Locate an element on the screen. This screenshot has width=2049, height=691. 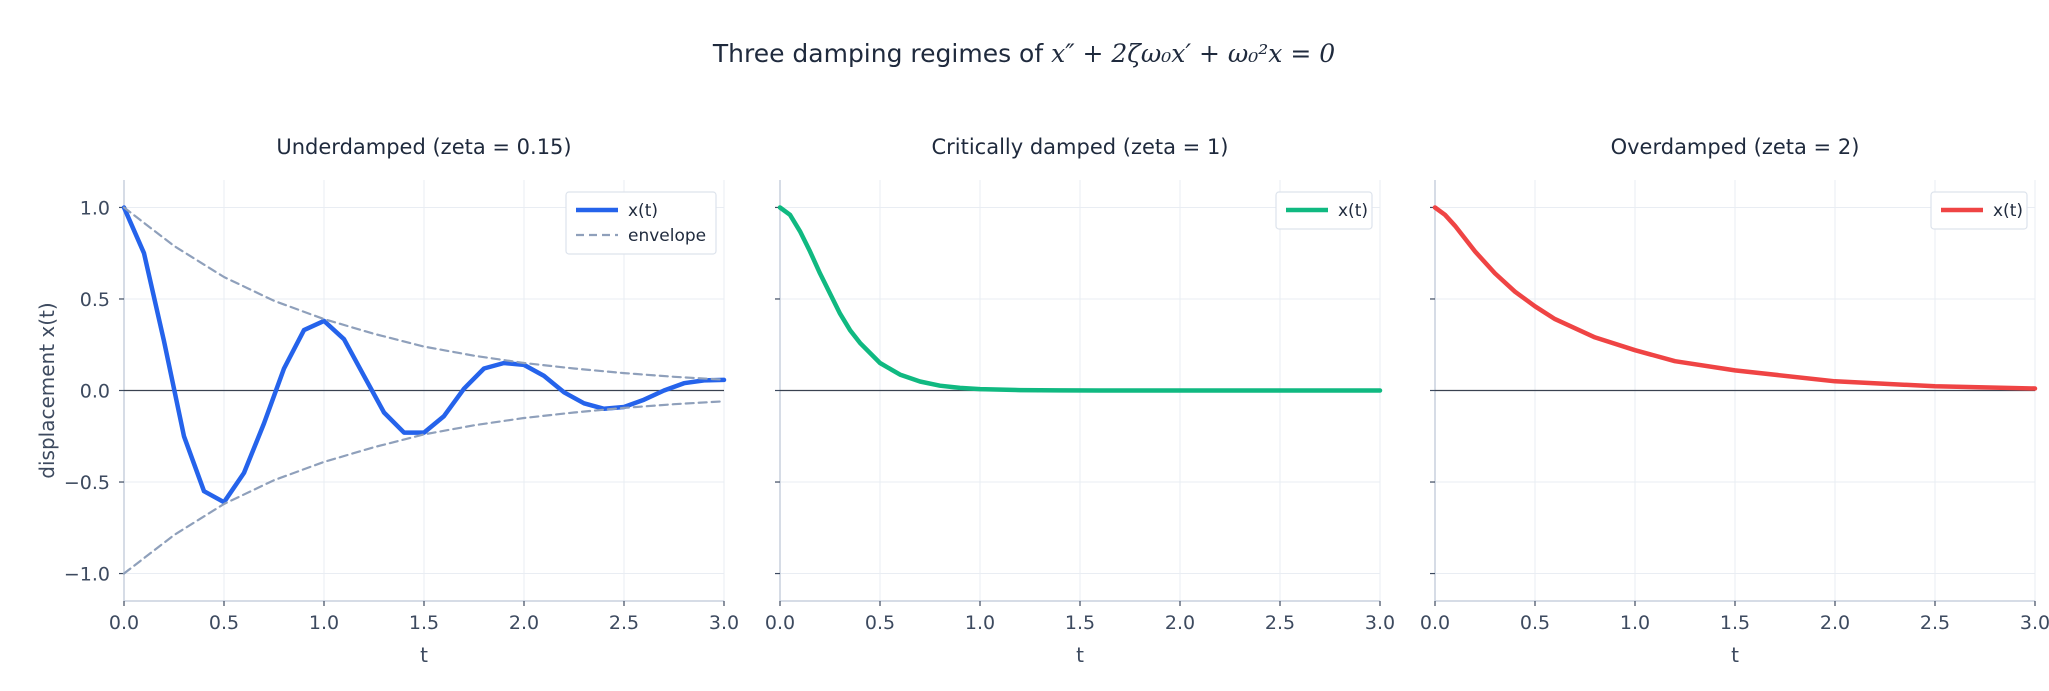
legend-box is located at coordinates (641, 223).